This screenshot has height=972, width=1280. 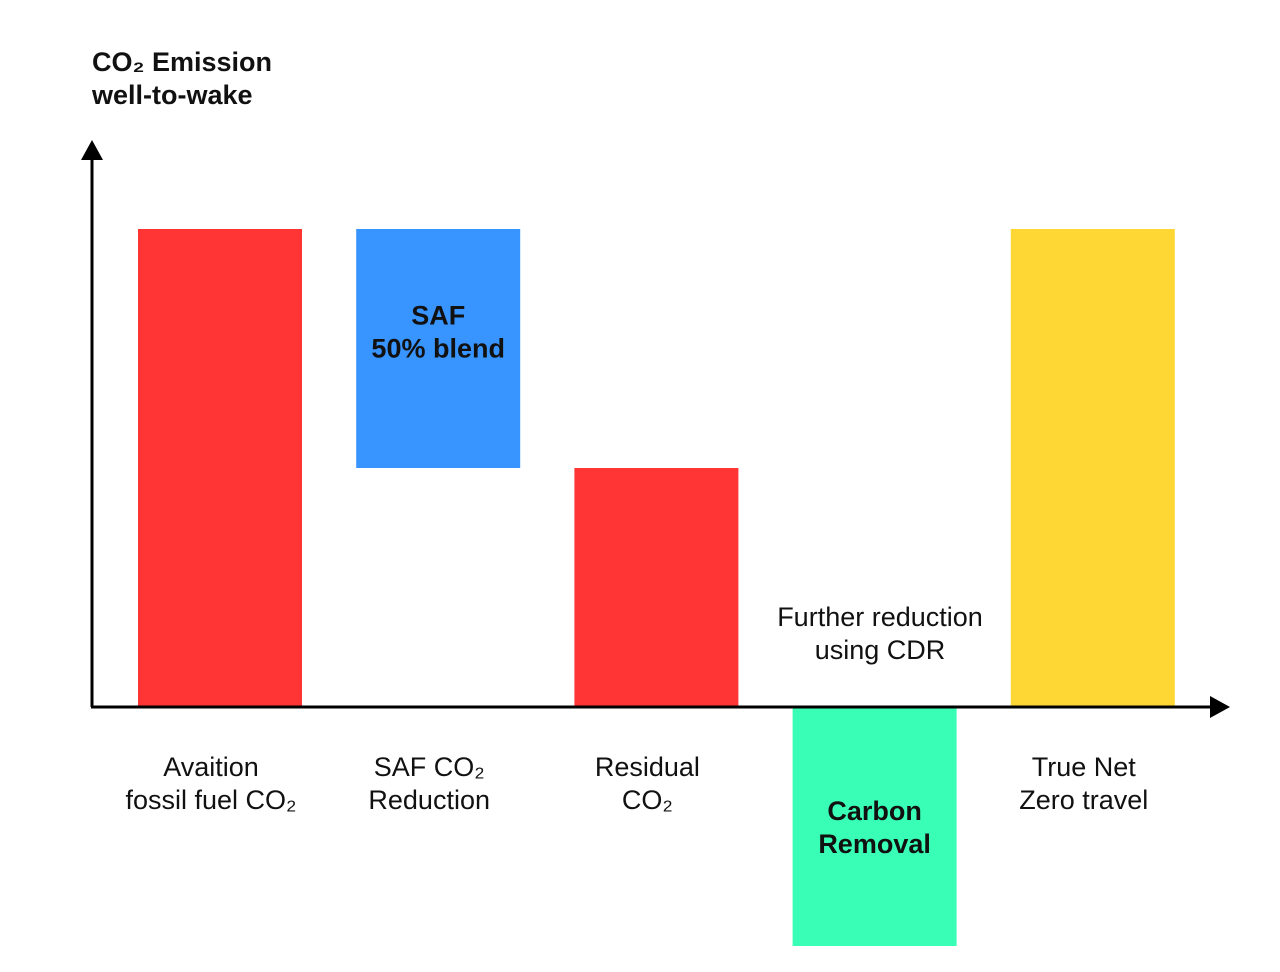 I want to click on y-axis-label-line-2: well-to-wake, so click(x=172, y=95).